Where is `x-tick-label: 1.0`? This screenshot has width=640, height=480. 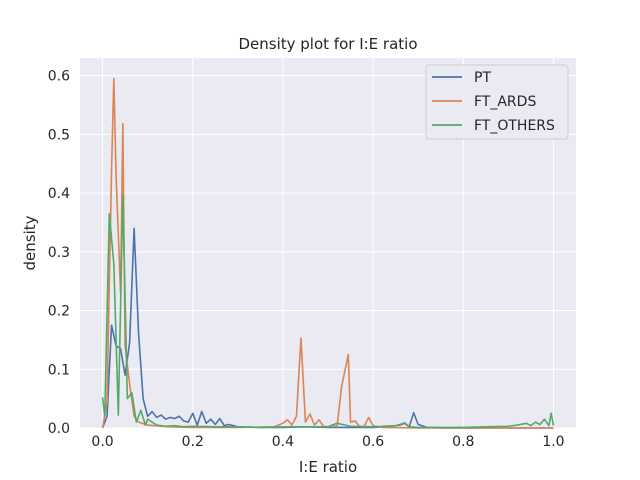 x-tick-label: 1.0 is located at coordinates (553, 442).